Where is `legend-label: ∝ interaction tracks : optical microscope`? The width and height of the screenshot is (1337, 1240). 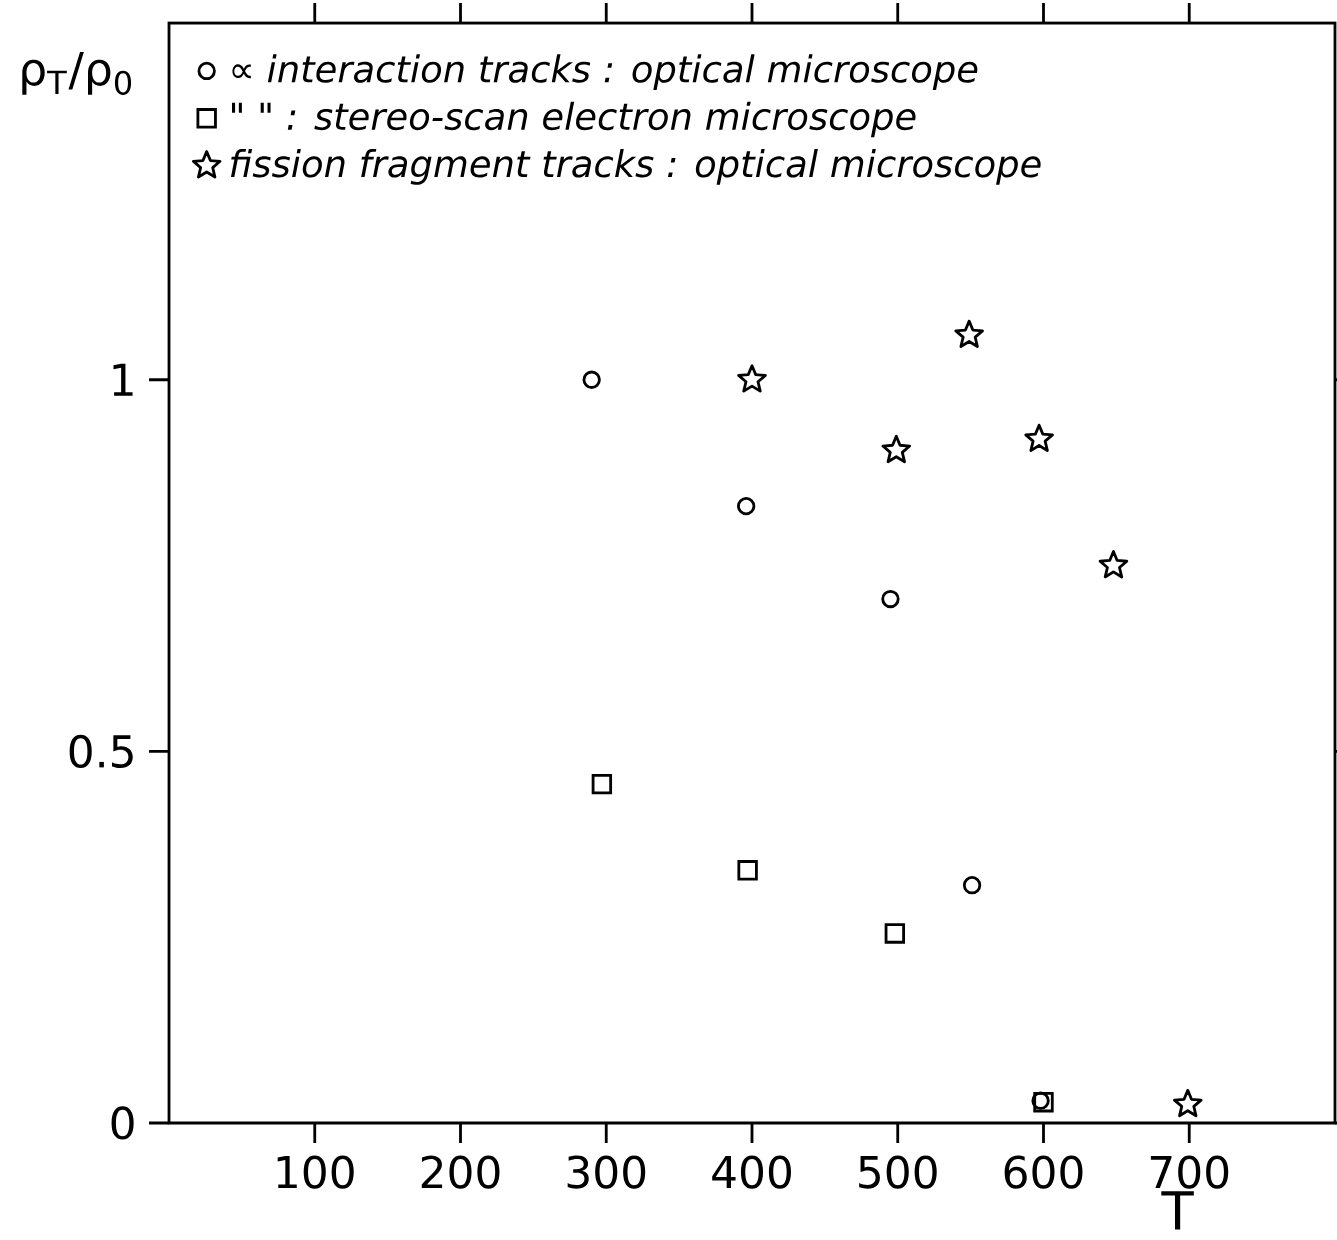 legend-label: ∝ interaction tracks : optical microscope is located at coordinates (605, 72).